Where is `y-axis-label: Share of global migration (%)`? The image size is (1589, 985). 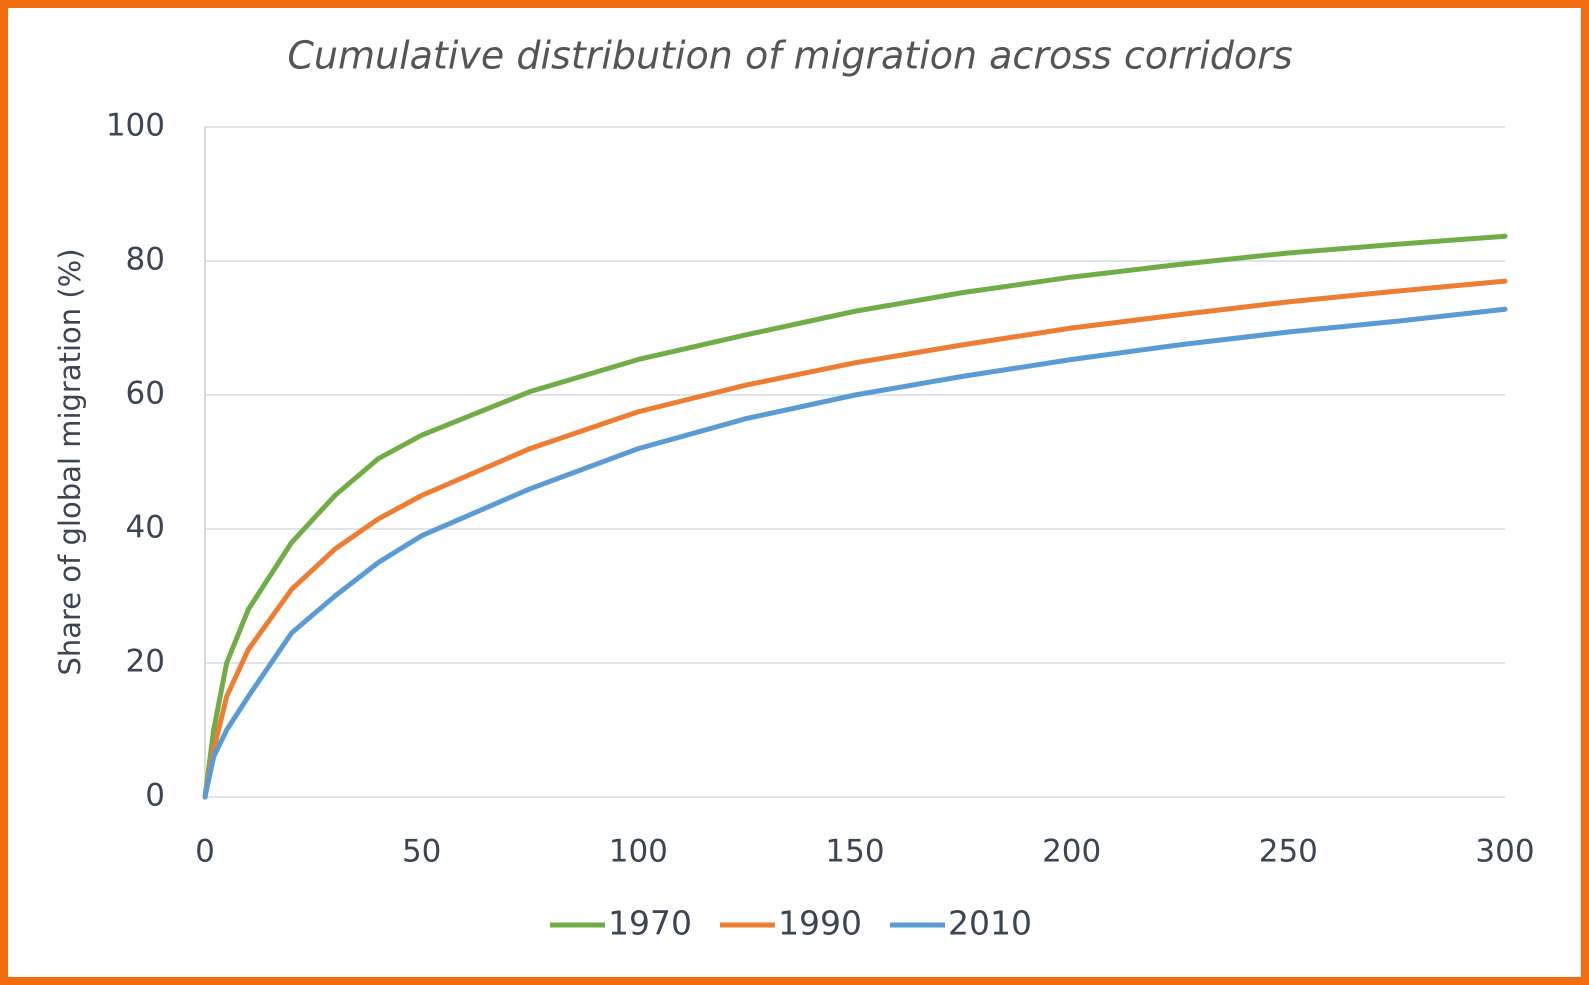
y-axis-label: Share of global migration (%) is located at coordinates (70, 461).